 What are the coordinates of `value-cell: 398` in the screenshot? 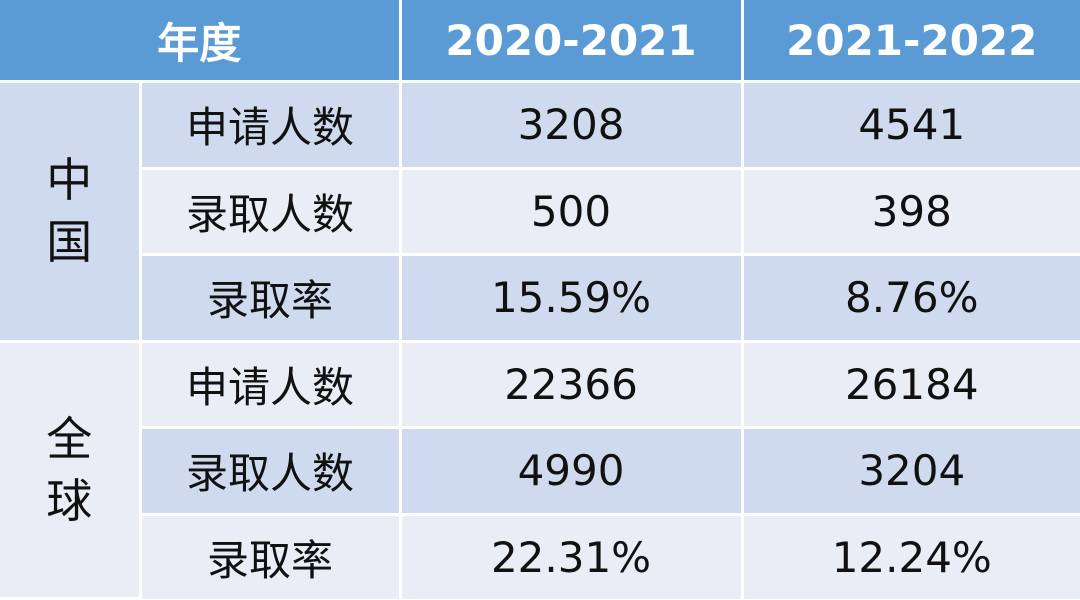 It's located at (910, 211).